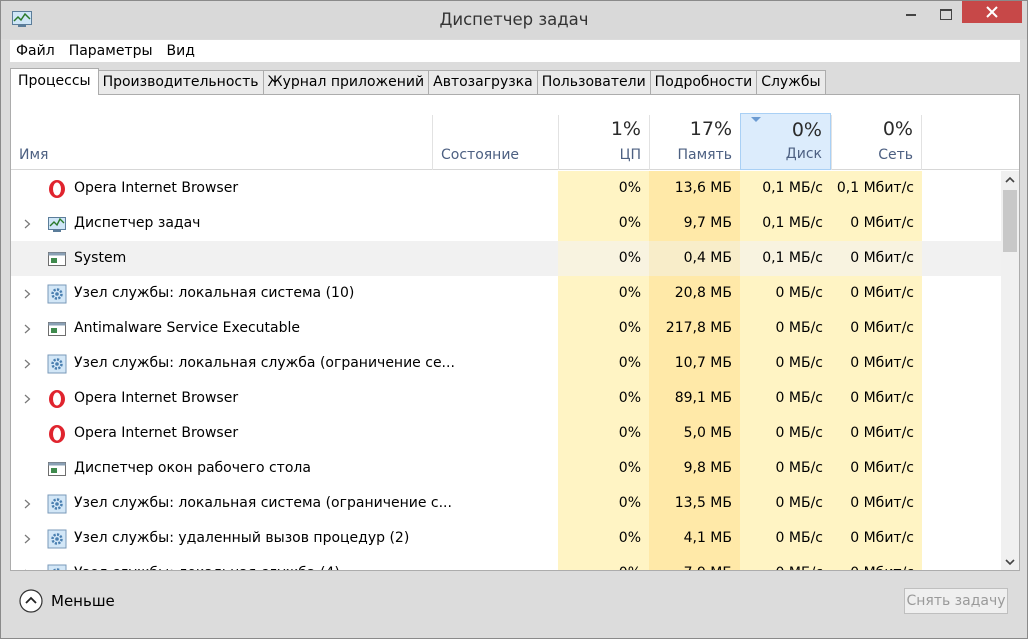 This screenshot has height=639, width=1028. I want to click on process-name: Узел службы: локальная система (10), so click(214, 293).